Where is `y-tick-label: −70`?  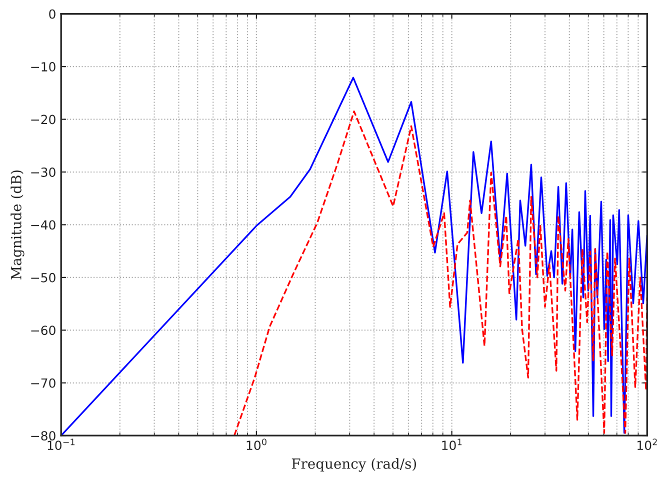
y-tick-label: −70 is located at coordinates (43, 383).